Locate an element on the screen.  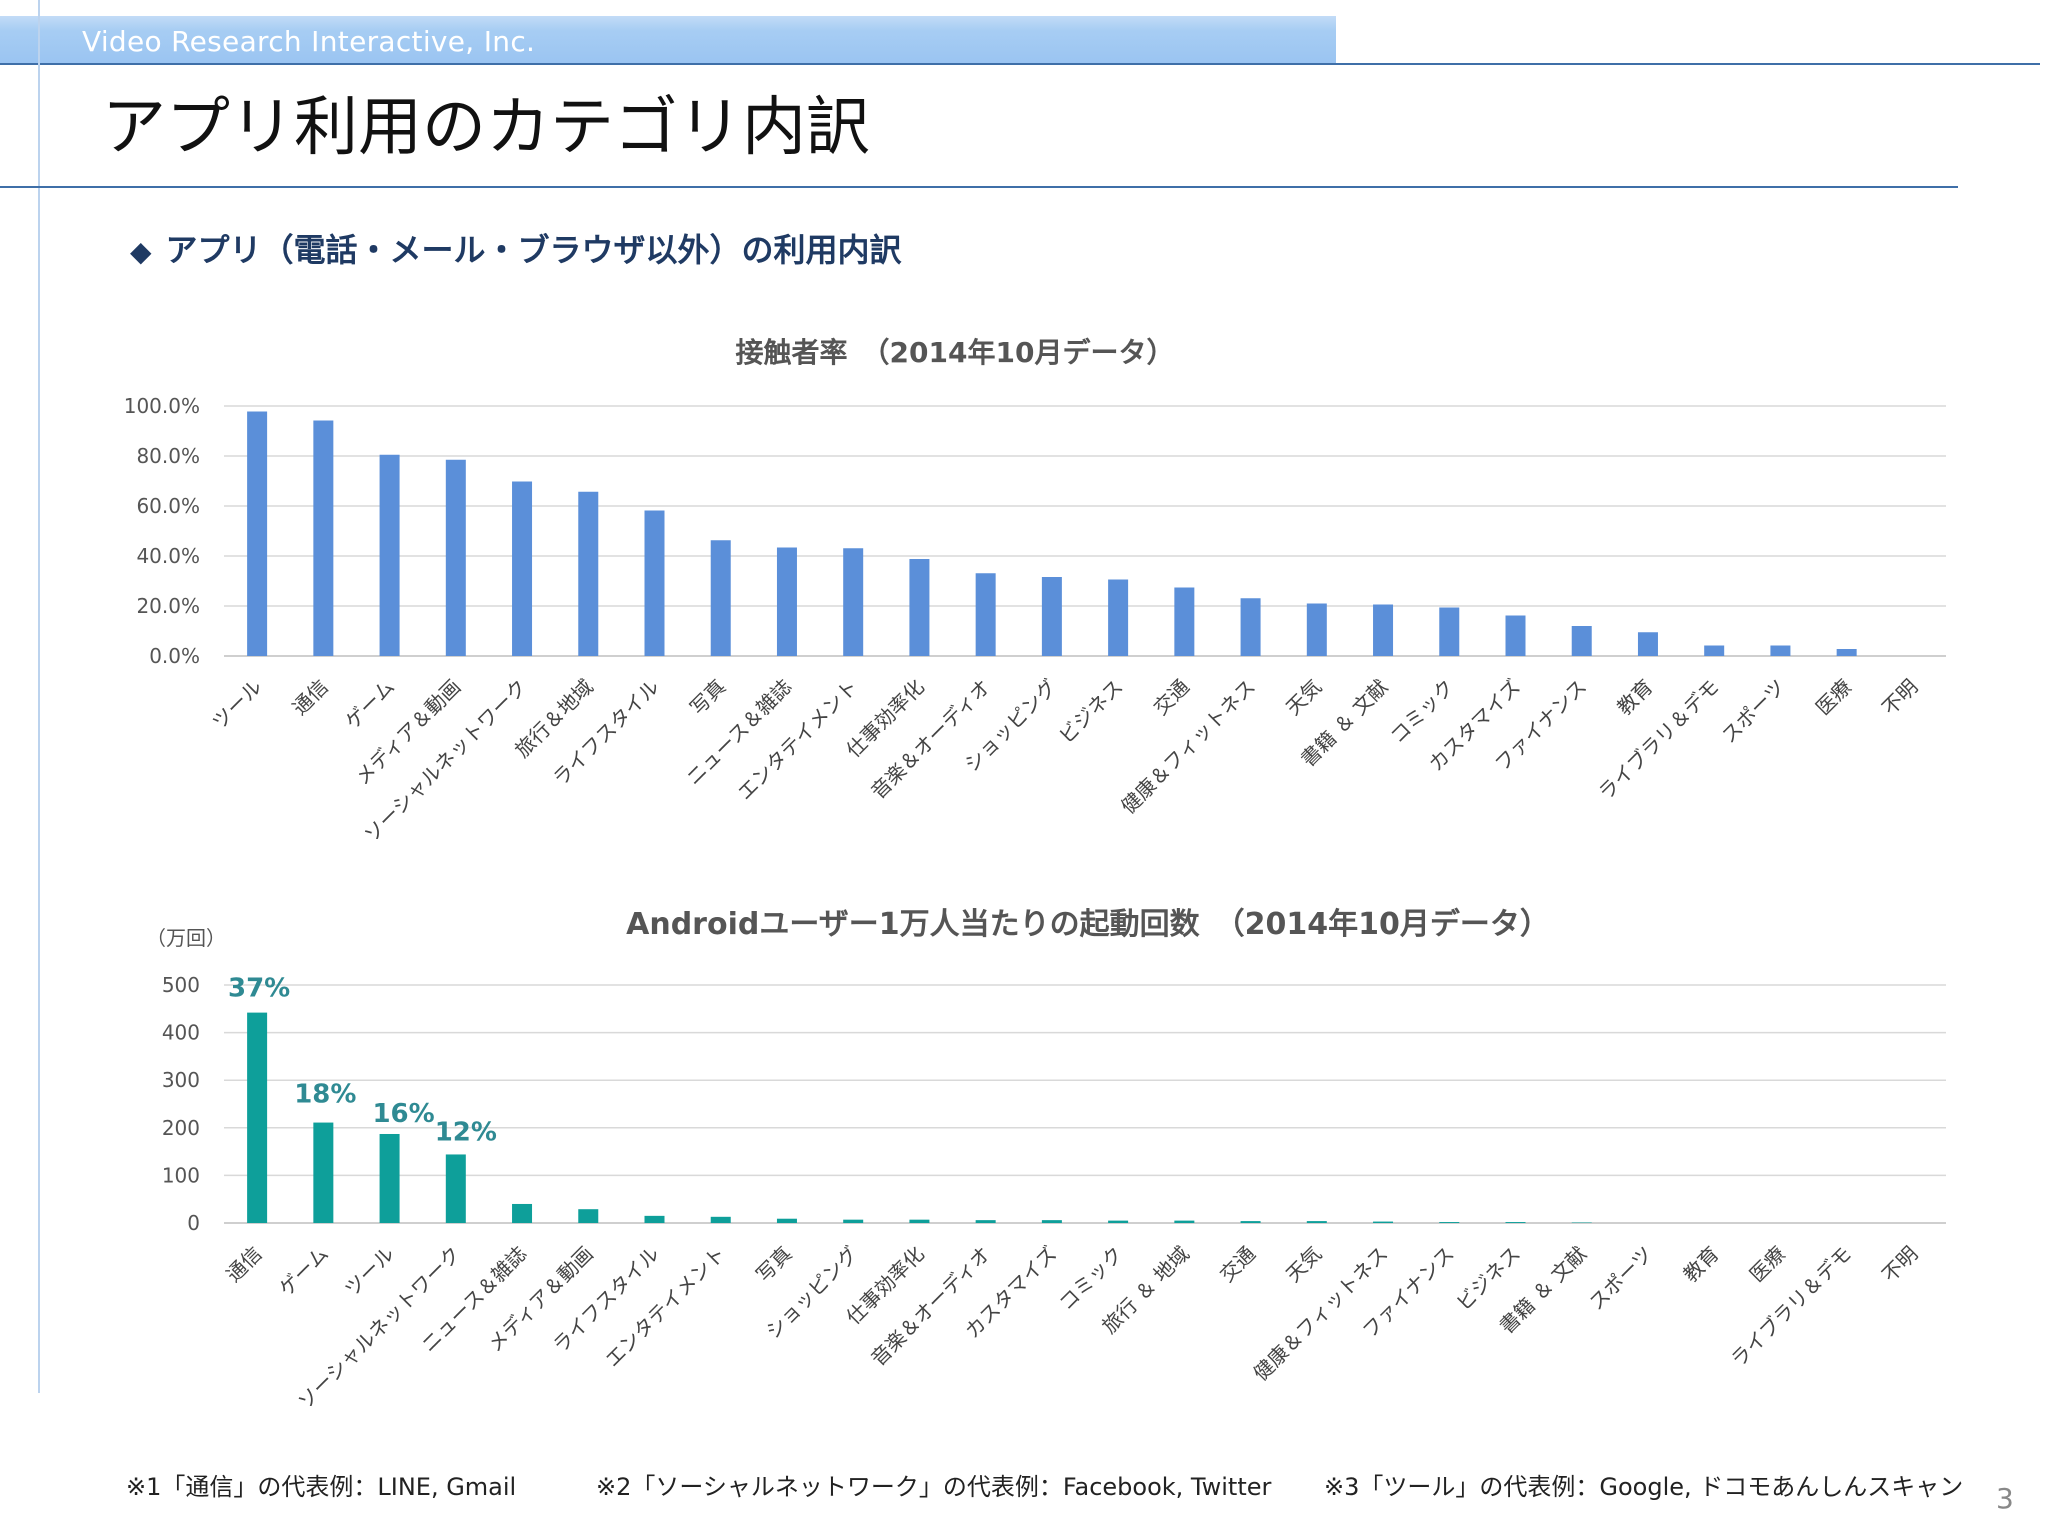
x-category-label: 通信 is located at coordinates (243, 1264).